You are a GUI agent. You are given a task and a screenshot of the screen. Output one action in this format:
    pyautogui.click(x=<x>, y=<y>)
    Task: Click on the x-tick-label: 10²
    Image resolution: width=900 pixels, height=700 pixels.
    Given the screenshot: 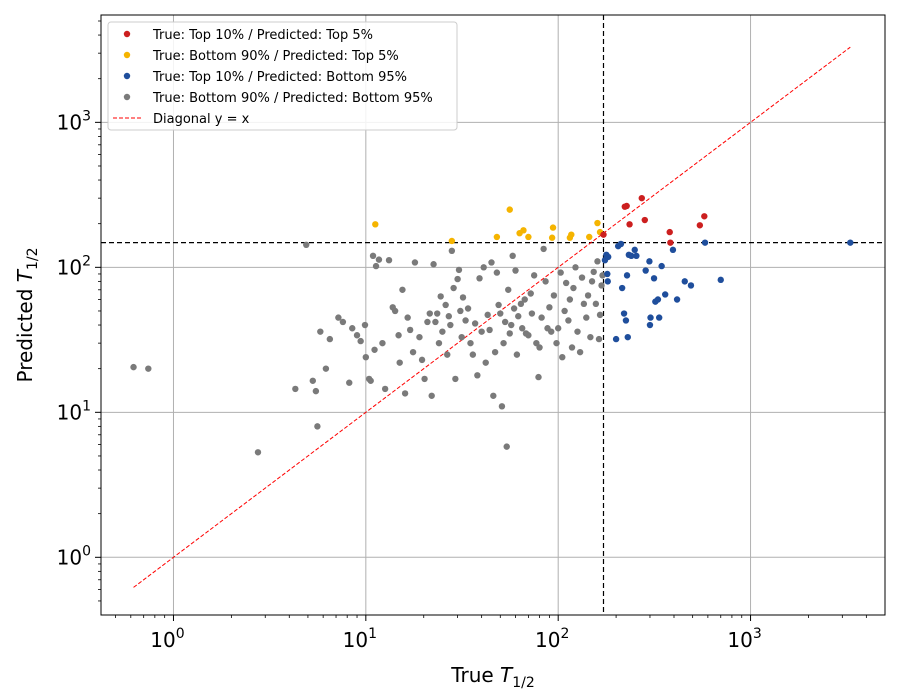 What is the action you would take?
    pyautogui.click(x=552, y=639)
    